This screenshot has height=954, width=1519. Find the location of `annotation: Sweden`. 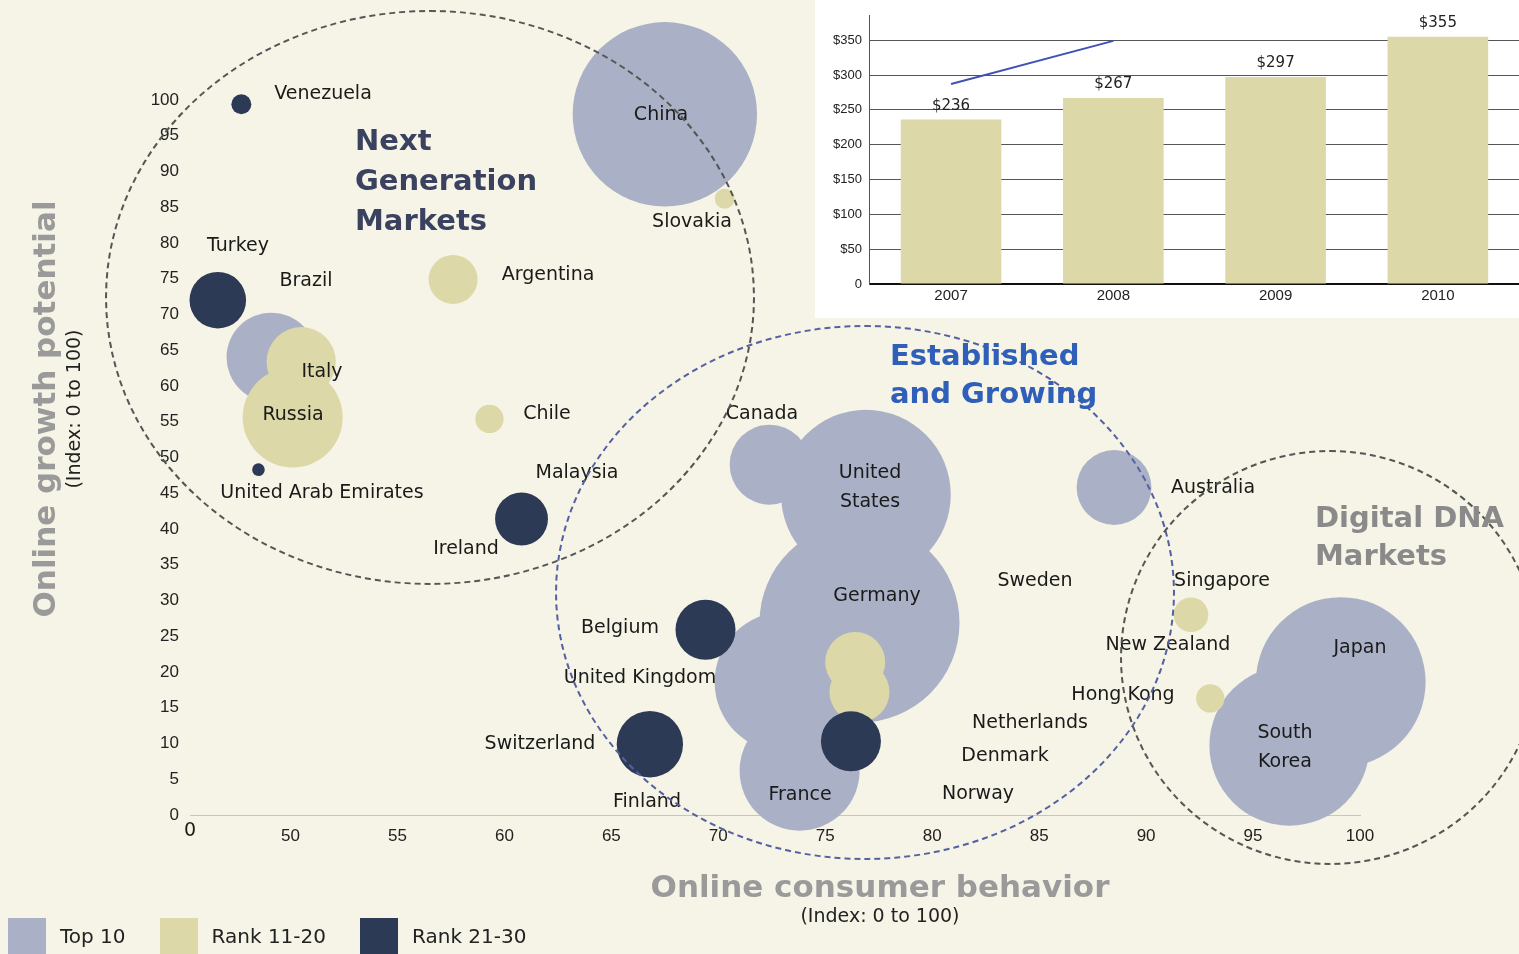

annotation: Sweden is located at coordinates (1035, 578).